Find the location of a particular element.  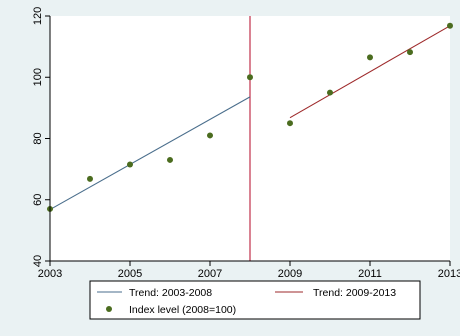

data-point-2012 is located at coordinates (410, 52).